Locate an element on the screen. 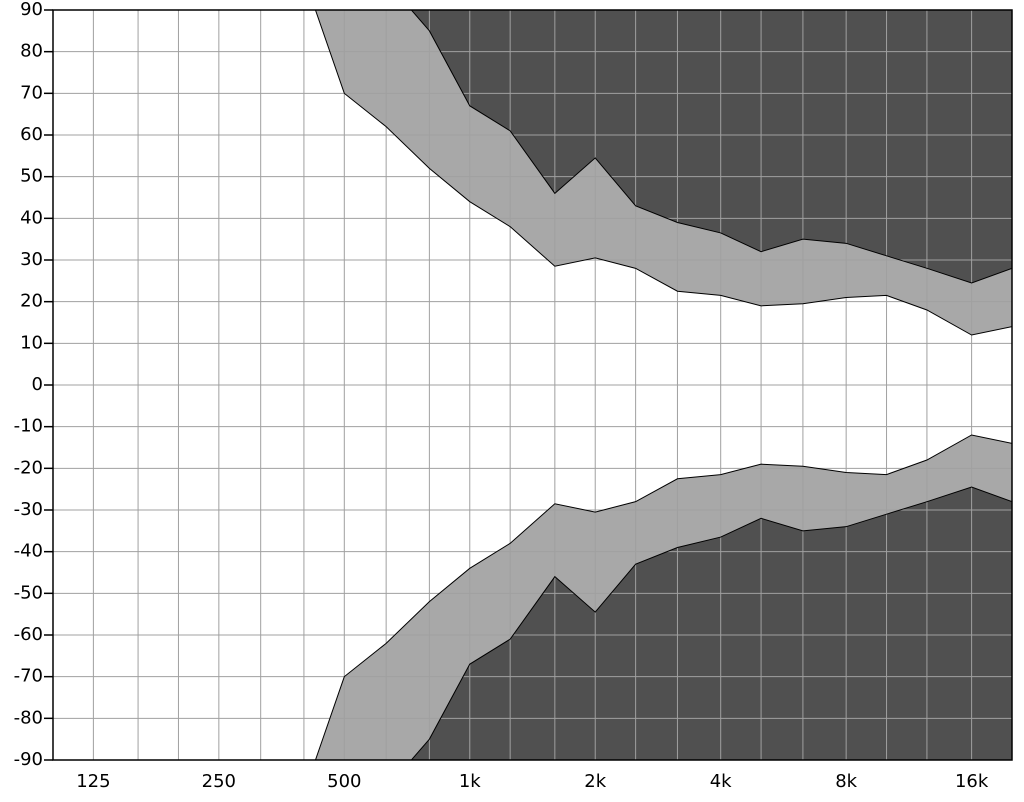 The width and height of the screenshot is (1024, 802). y-tick-label: 90 is located at coordinates (31, 10).